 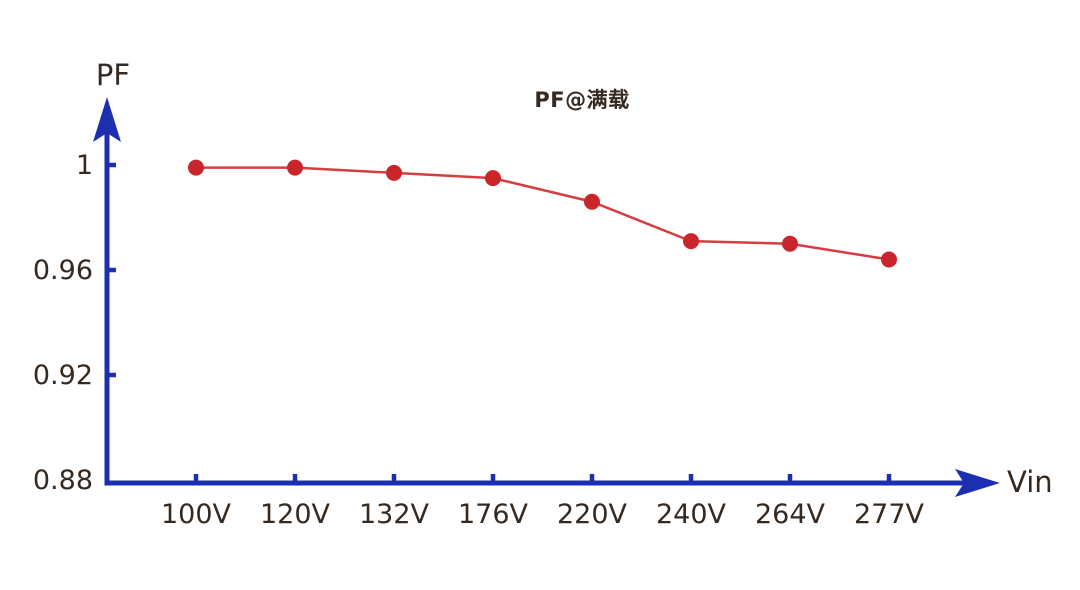 I want to click on y-tick-label: 1, so click(x=84, y=165).